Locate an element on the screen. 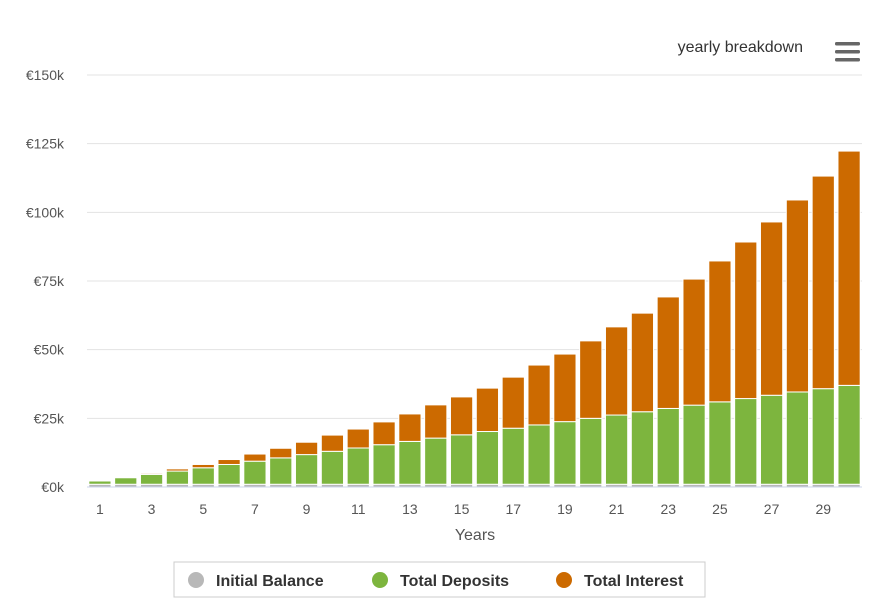  y-tick-label: €75k is located at coordinates (49, 281).